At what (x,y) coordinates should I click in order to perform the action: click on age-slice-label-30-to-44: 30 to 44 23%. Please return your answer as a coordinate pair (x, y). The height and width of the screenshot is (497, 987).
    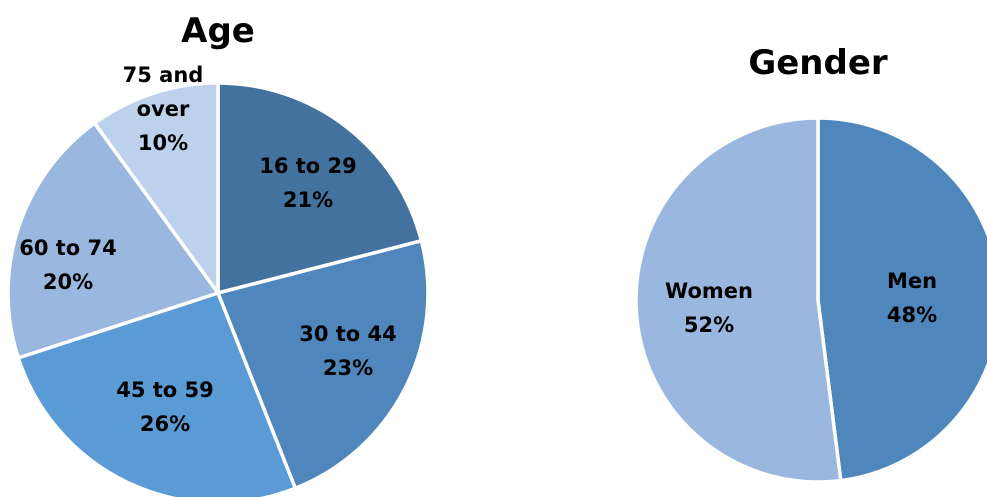
    Looking at the image, I should click on (348, 351).